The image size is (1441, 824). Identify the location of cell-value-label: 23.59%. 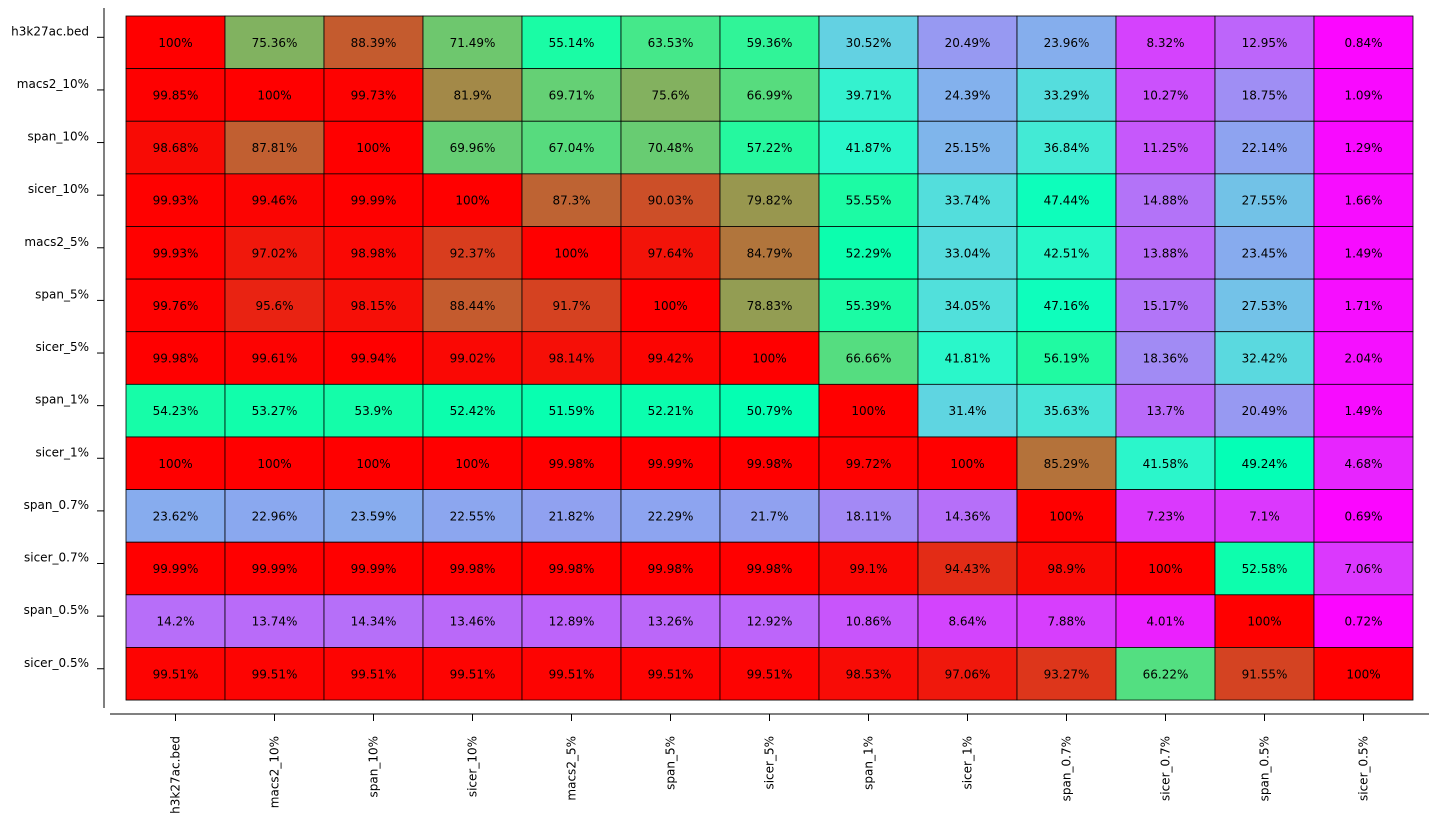
(374, 516).